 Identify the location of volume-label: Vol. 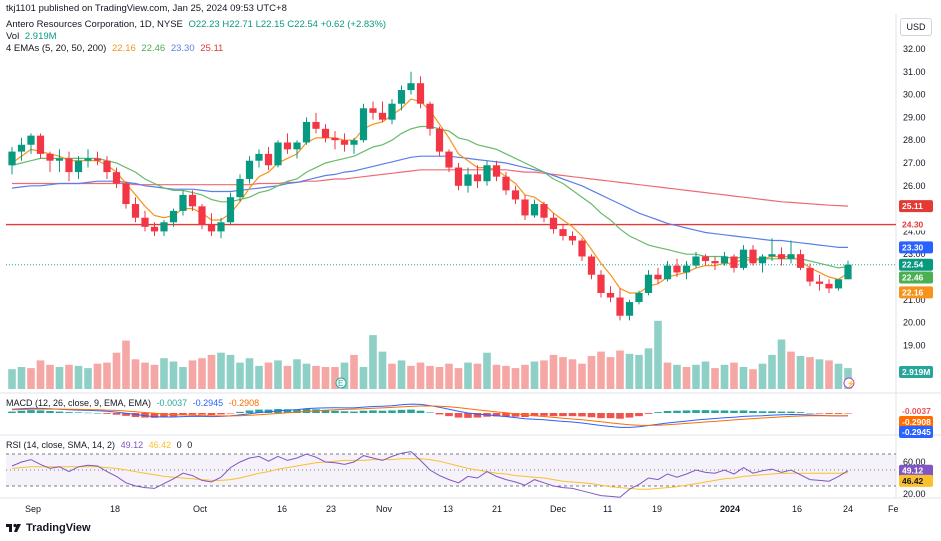
(13, 36).